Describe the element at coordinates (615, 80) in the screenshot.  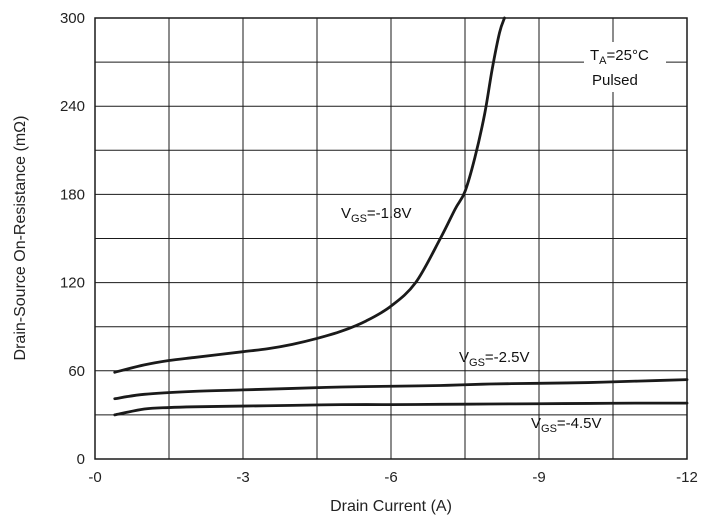
I see `pulsed-condition-label: Pulsed` at that location.